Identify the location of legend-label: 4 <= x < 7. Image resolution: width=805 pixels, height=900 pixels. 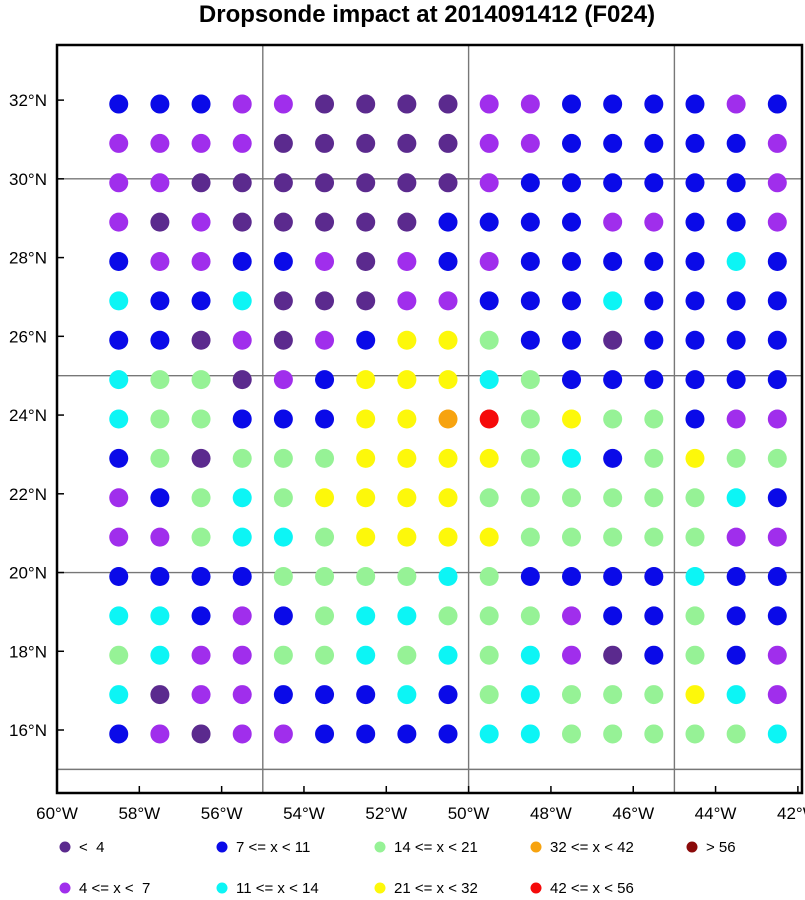
(114, 888).